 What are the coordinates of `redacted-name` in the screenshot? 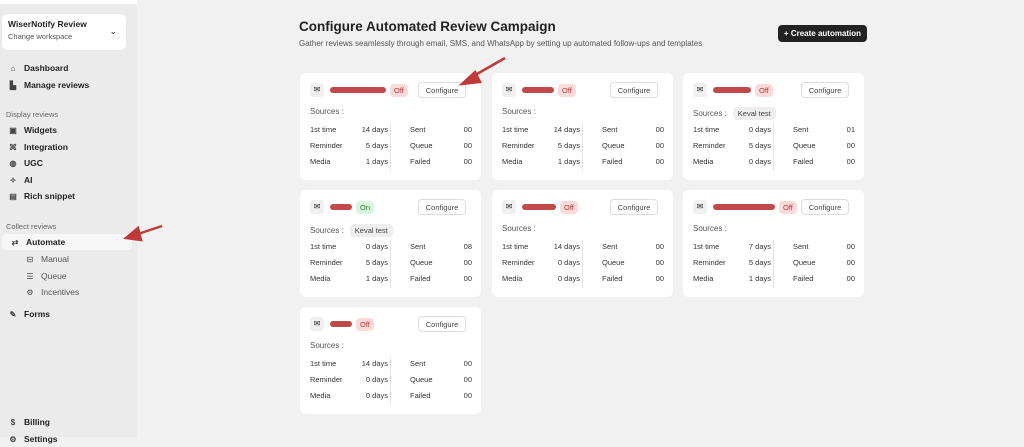 It's located at (538, 90).